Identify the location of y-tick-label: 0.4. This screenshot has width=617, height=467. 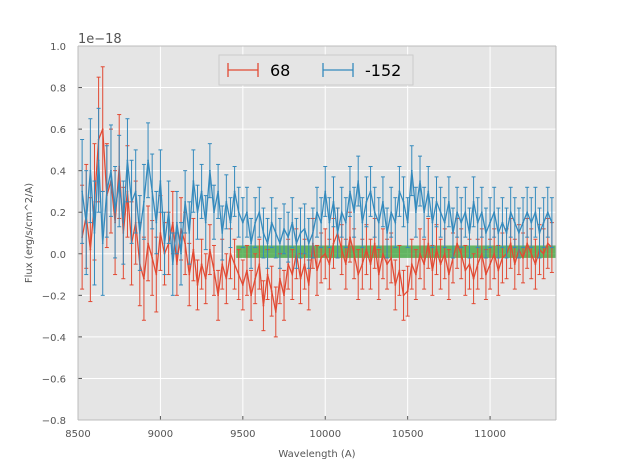
(58, 172).